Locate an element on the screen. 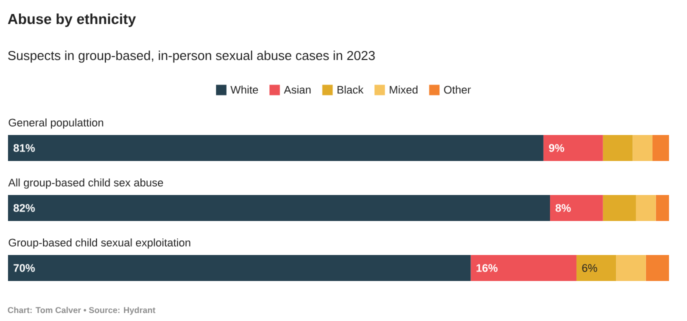  data-label: 8% is located at coordinates (563, 208).